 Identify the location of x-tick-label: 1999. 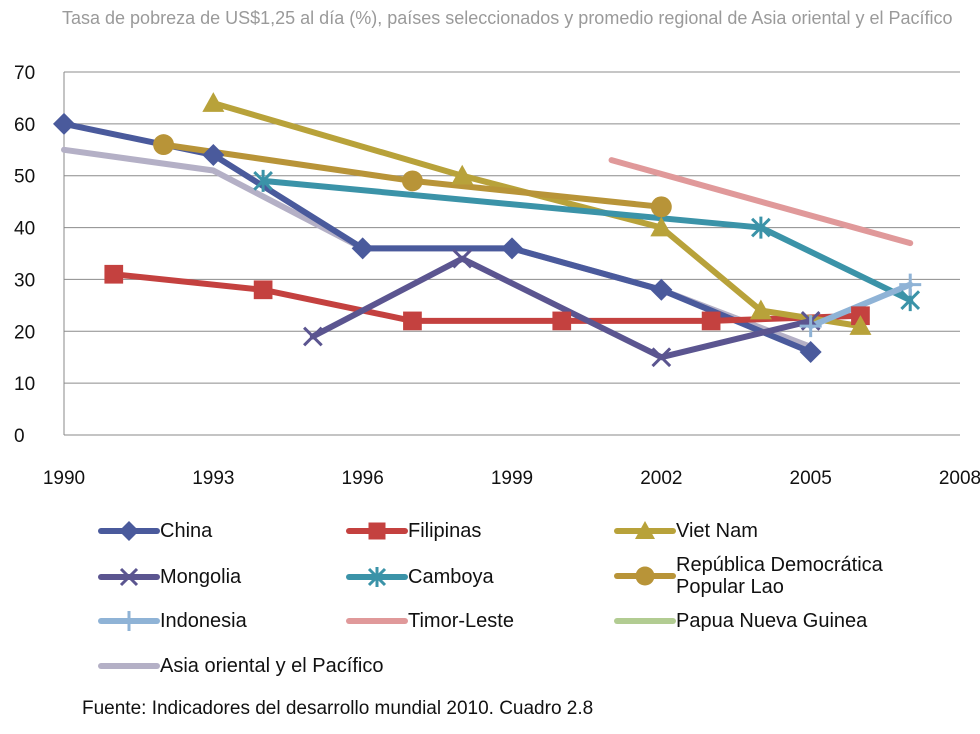
(512, 478).